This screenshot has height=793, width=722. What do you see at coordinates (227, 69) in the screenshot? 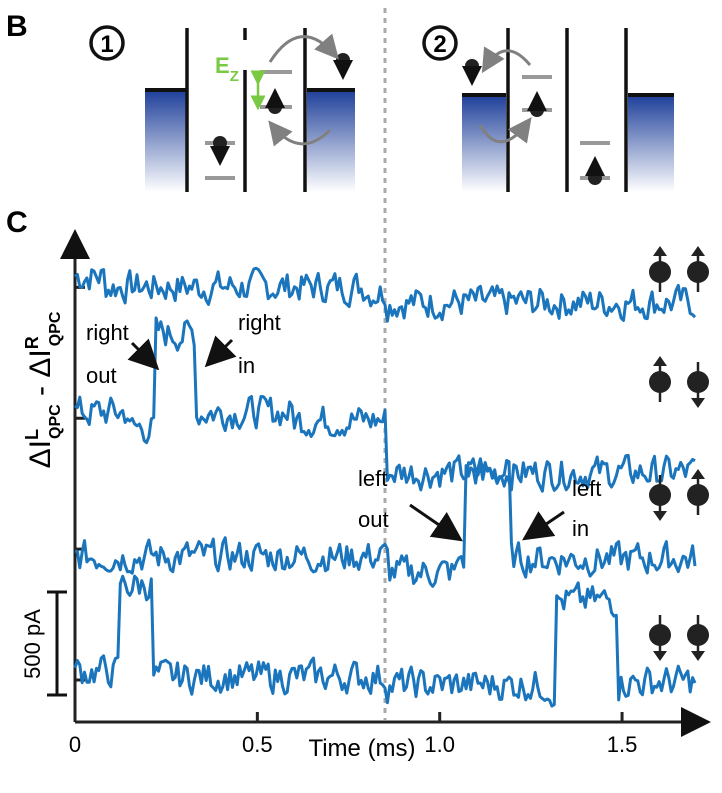
I see `ez-label: EZ` at bounding box center [227, 69].